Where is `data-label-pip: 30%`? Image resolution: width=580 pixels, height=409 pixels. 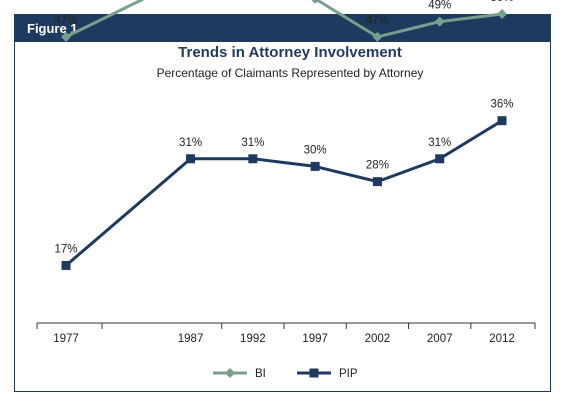 data-label-pip: 30% is located at coordinates (315, 150).